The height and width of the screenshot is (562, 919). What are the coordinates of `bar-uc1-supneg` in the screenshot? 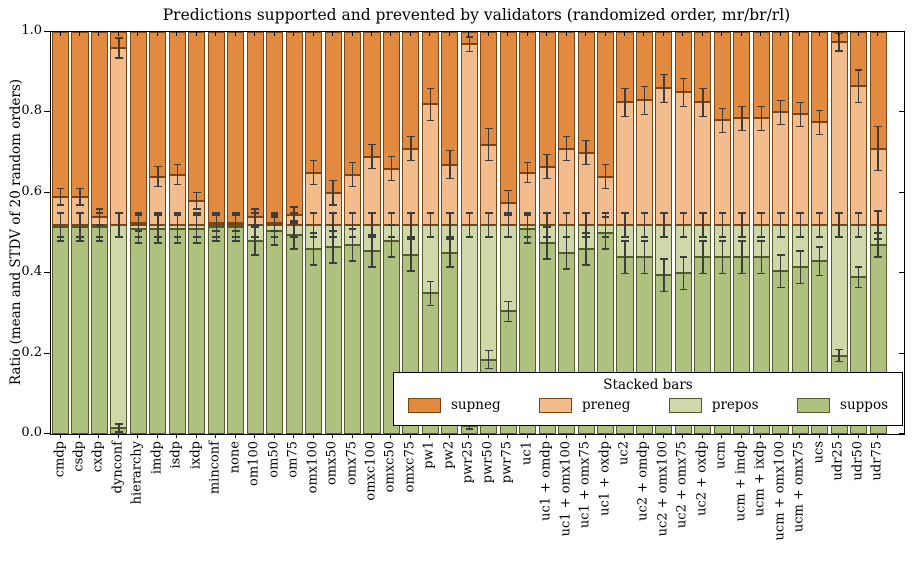 It's located at (528, 102).